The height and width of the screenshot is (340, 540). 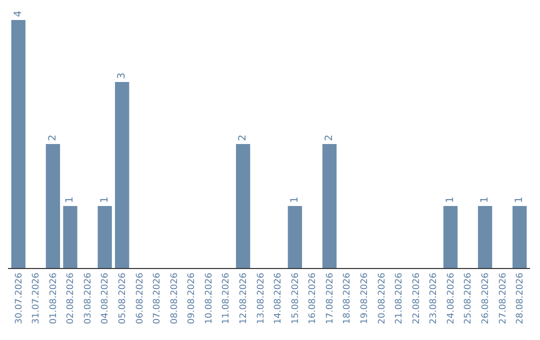 I want to click on x-tick-label: 23.08.2026, so click(x=434, y=298).